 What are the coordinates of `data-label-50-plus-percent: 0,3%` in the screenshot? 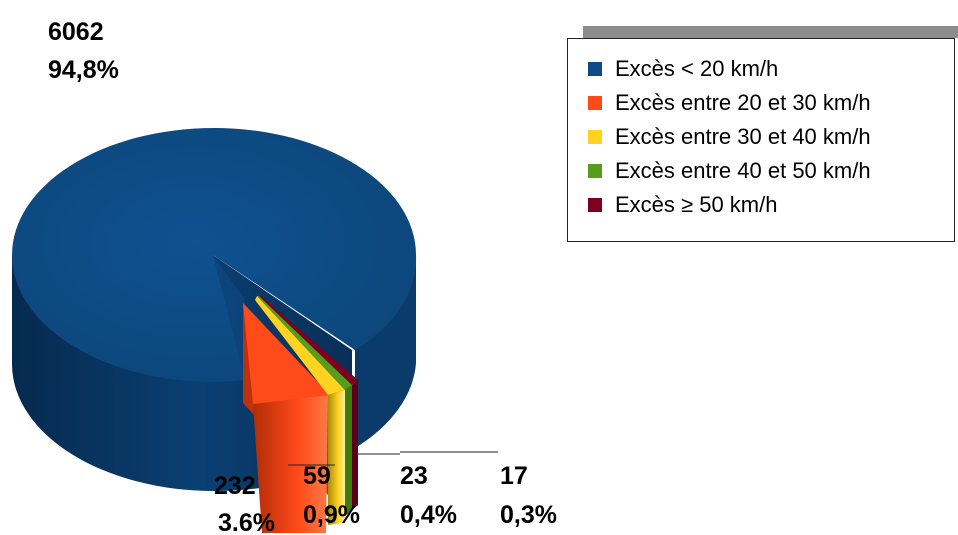 It's located at (528, 515).